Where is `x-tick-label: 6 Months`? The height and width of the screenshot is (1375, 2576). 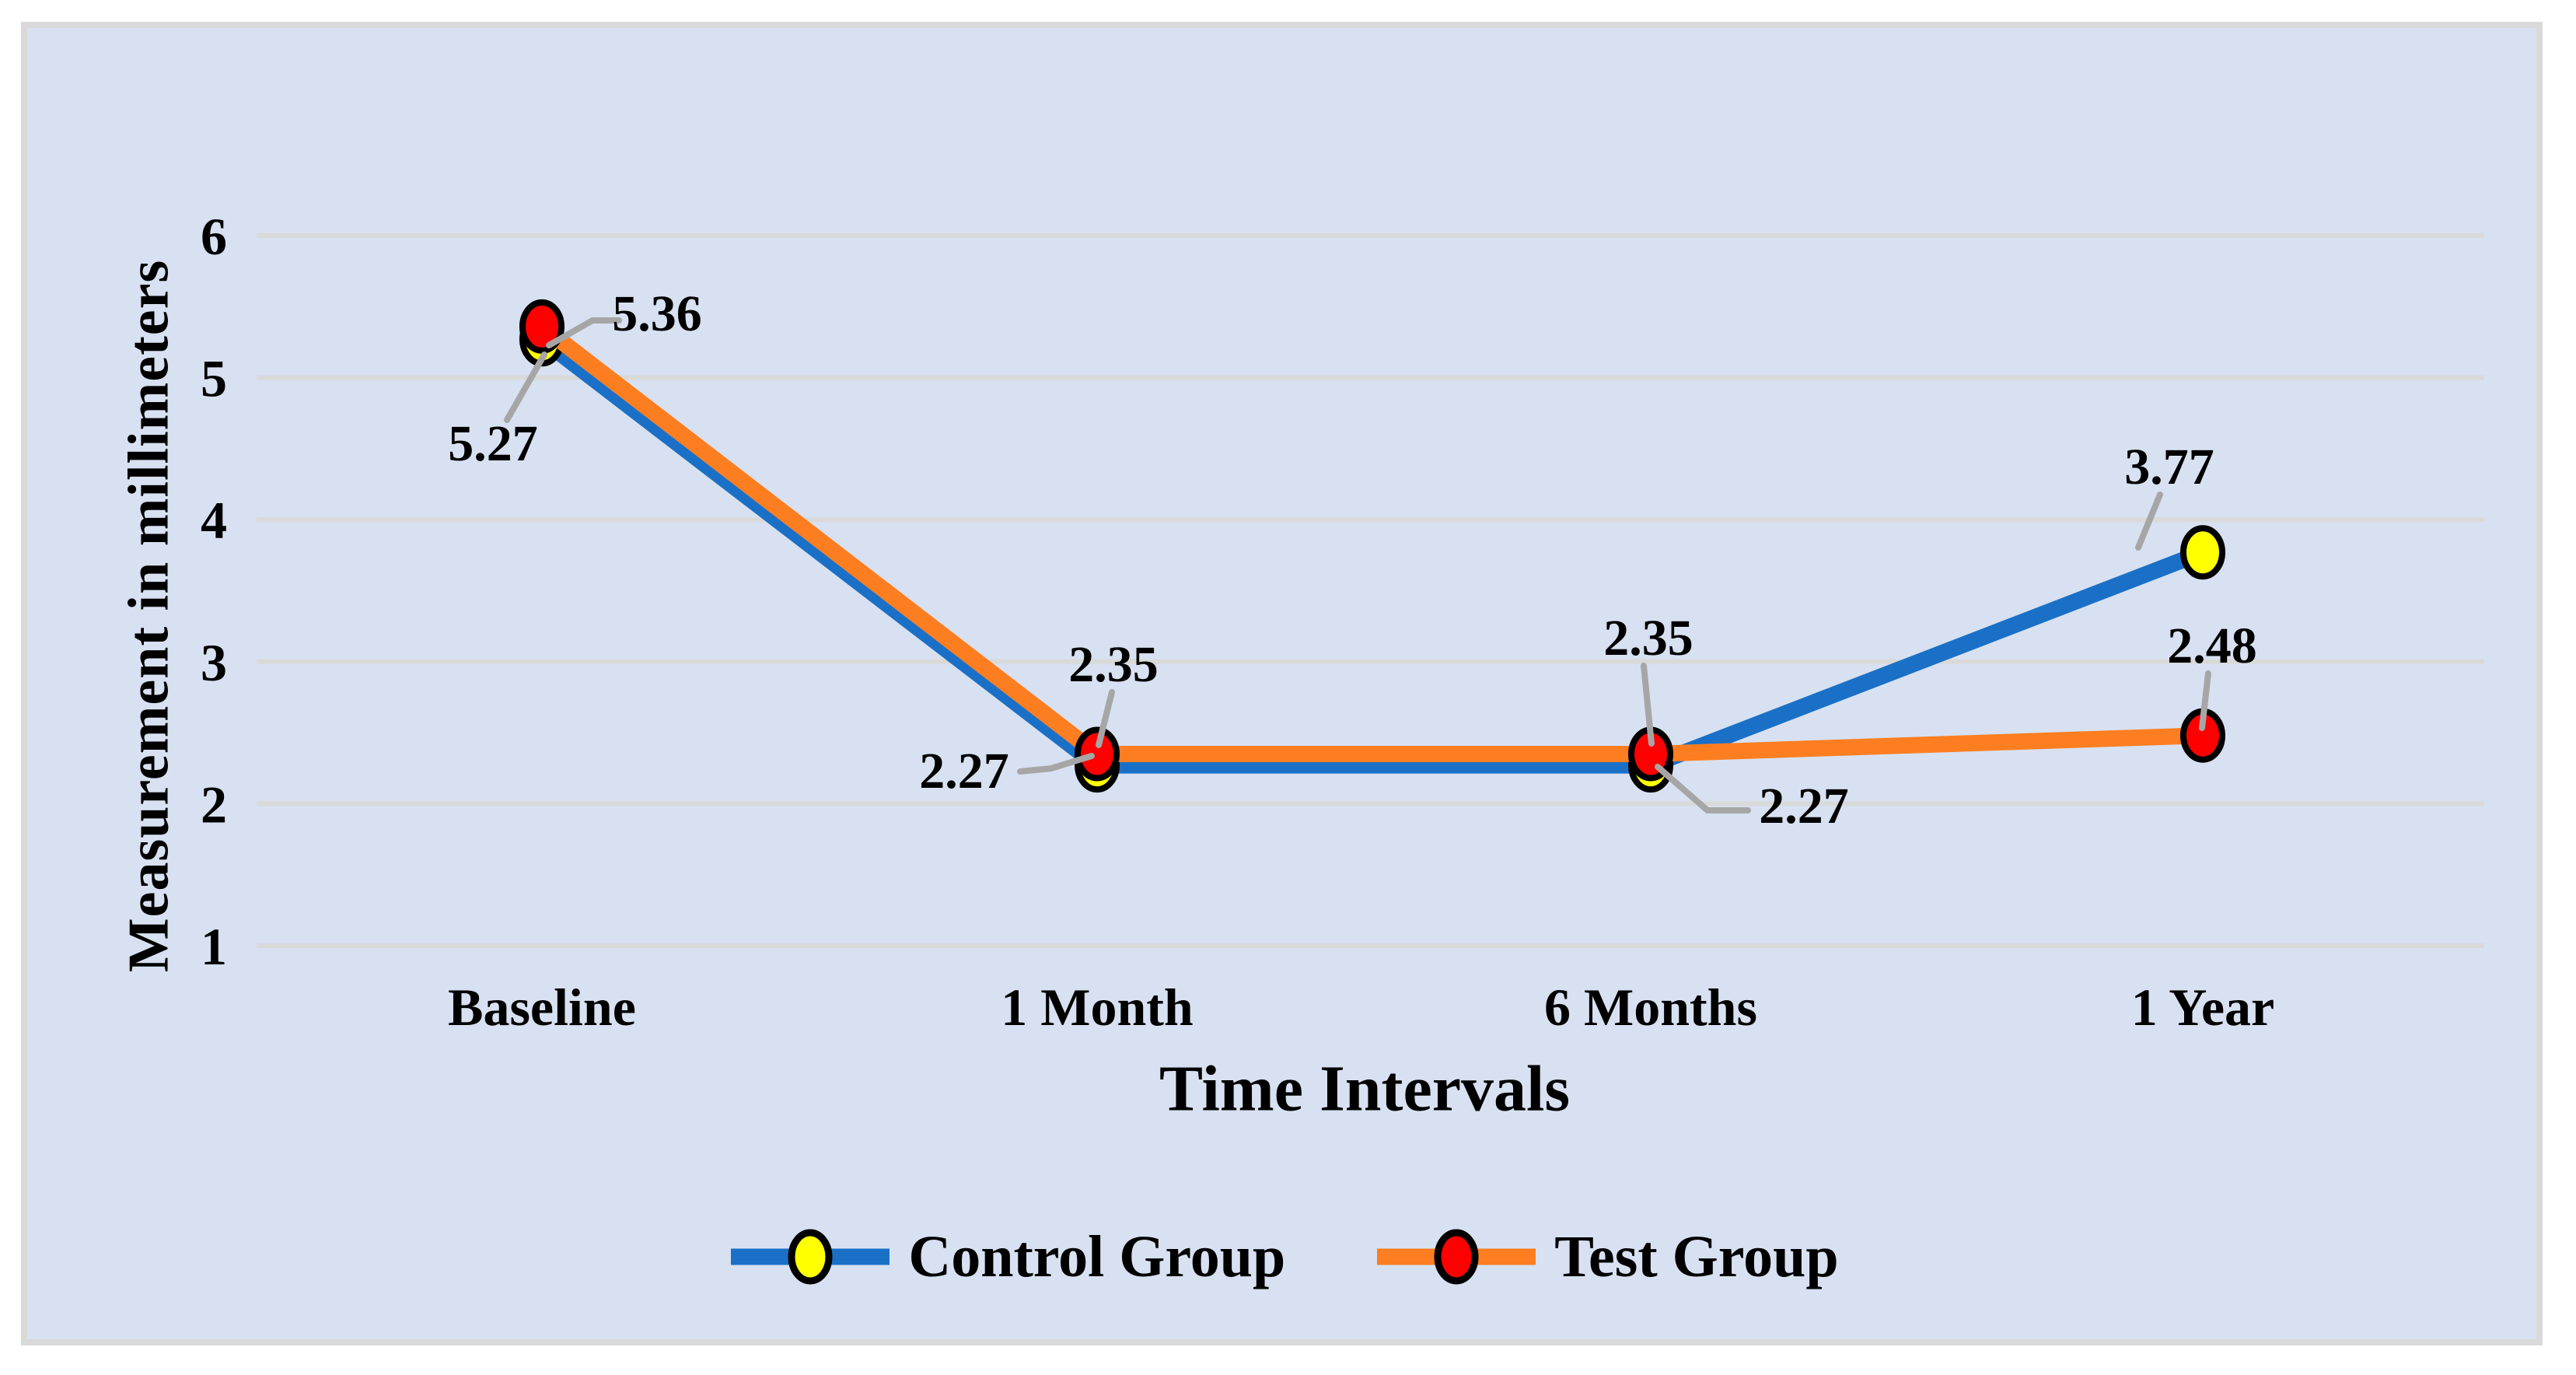
x-tick-label: 6 Months is located at coordinates (1650, 1007).